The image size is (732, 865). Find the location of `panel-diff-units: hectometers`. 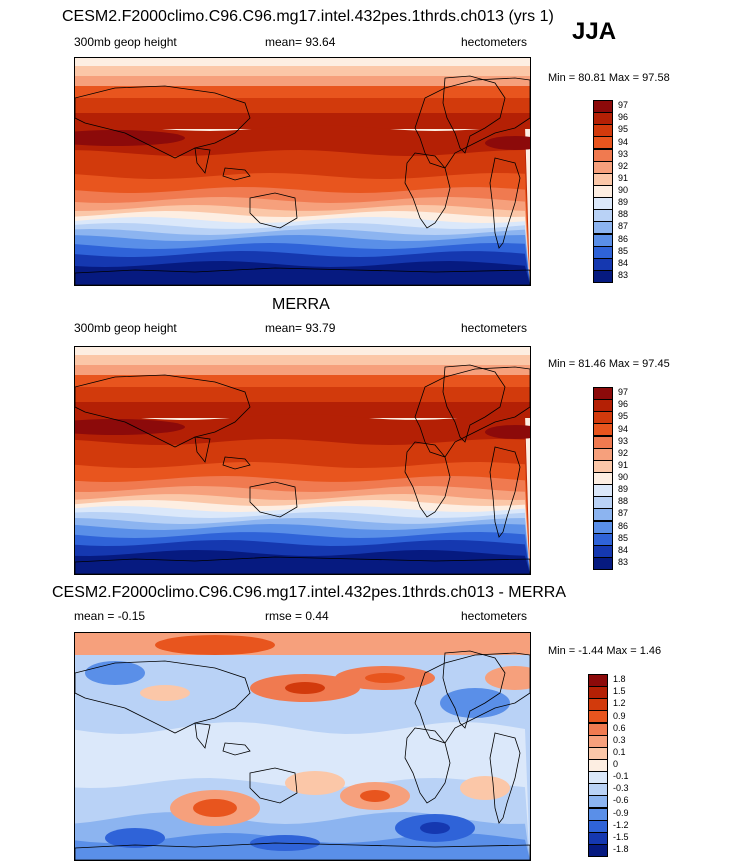

panel-diff-units: hectometers is located at coordinates (494, 616).